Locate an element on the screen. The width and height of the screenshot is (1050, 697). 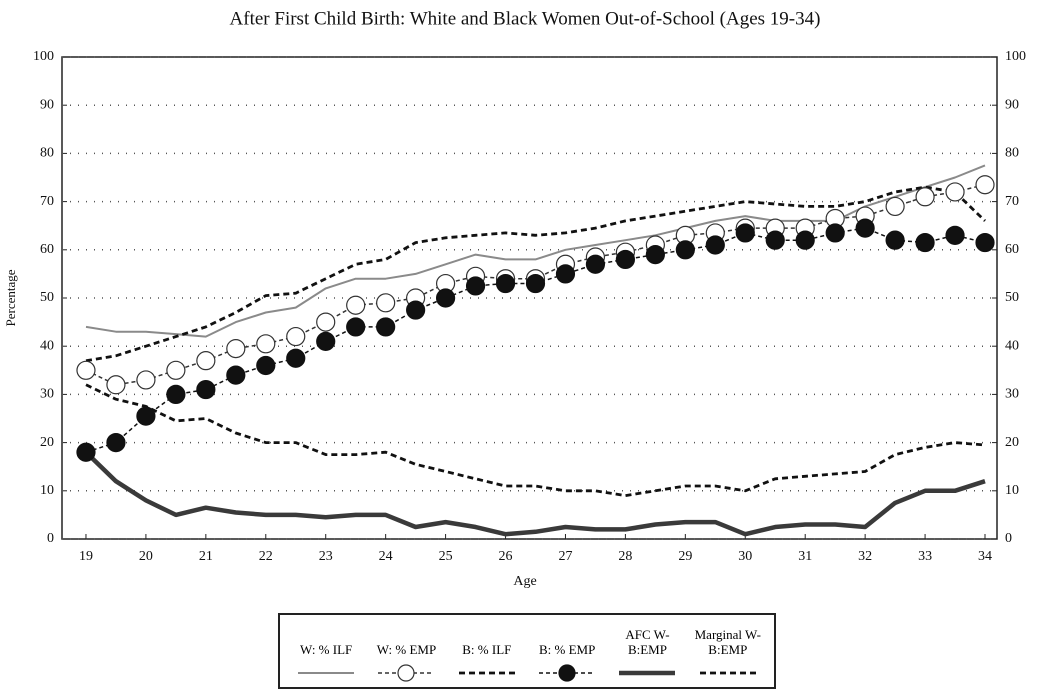
legend-label: B: % ILF is located at coordinates (487, 649).